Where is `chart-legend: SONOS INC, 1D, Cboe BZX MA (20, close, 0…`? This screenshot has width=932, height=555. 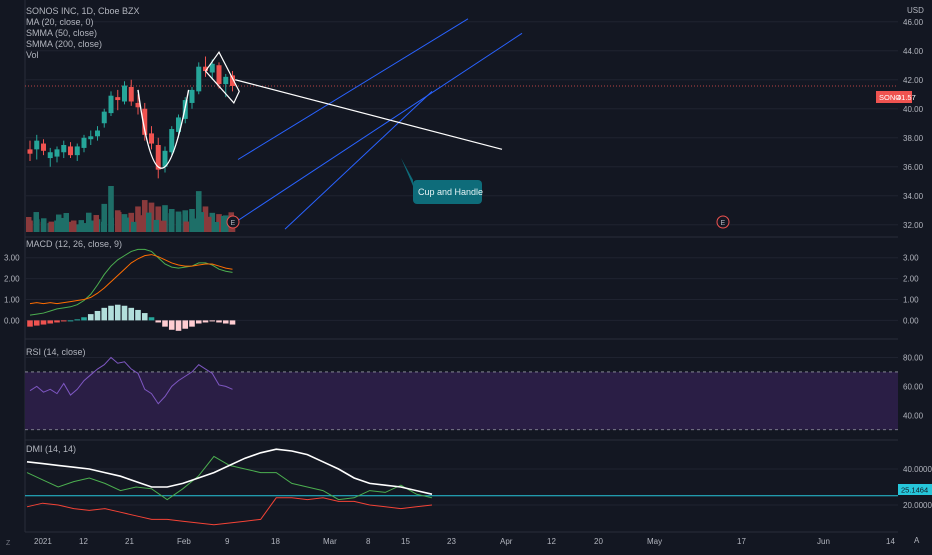 chart-legend: SONOS INC, 1D, Cboe BZX MA (20, close, 0… is located at coordinates (83, 230).